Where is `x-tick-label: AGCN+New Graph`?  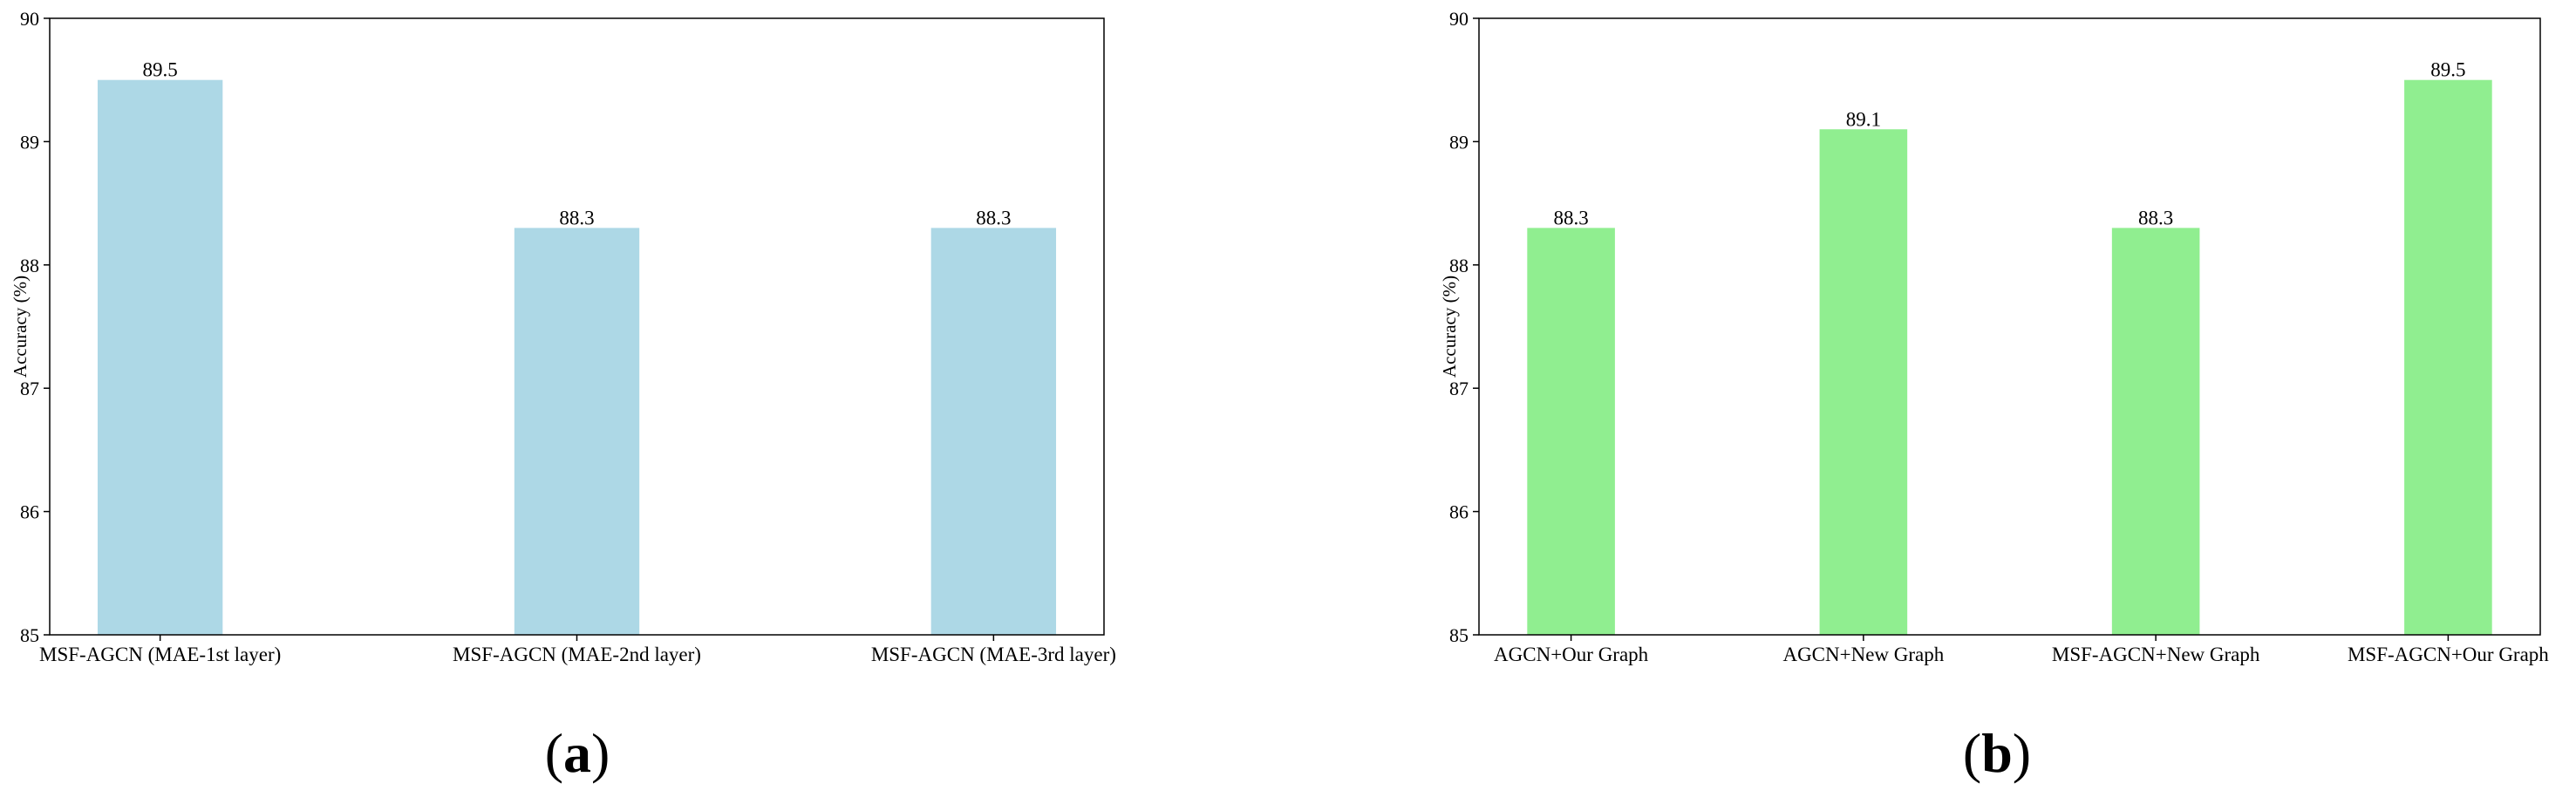
x-tick-label: AGCN+New Graph is located at coordinates (1863, 654).